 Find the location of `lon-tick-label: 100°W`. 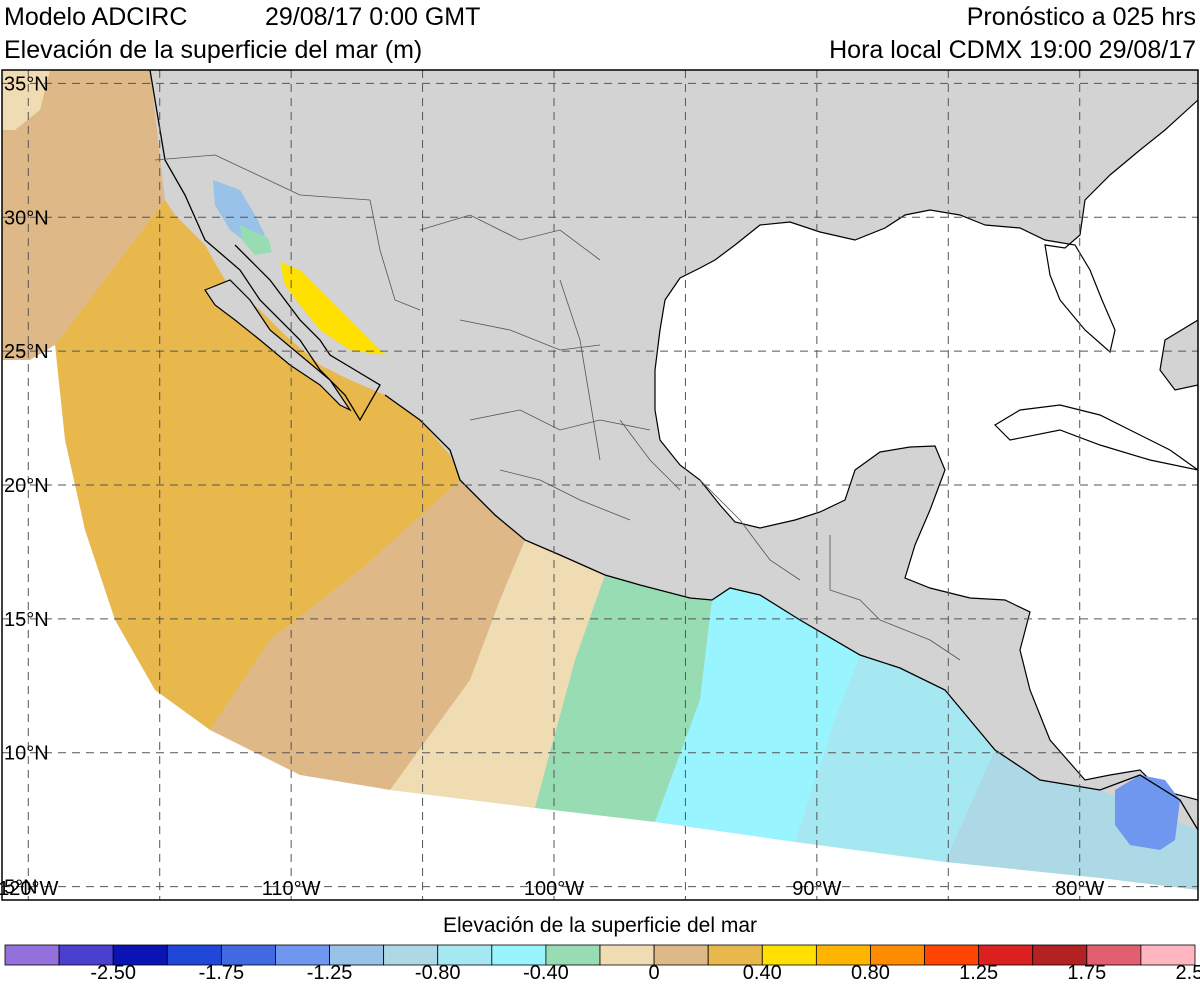

lon-tick-label: 100°W is located at coordinates (554, 889).